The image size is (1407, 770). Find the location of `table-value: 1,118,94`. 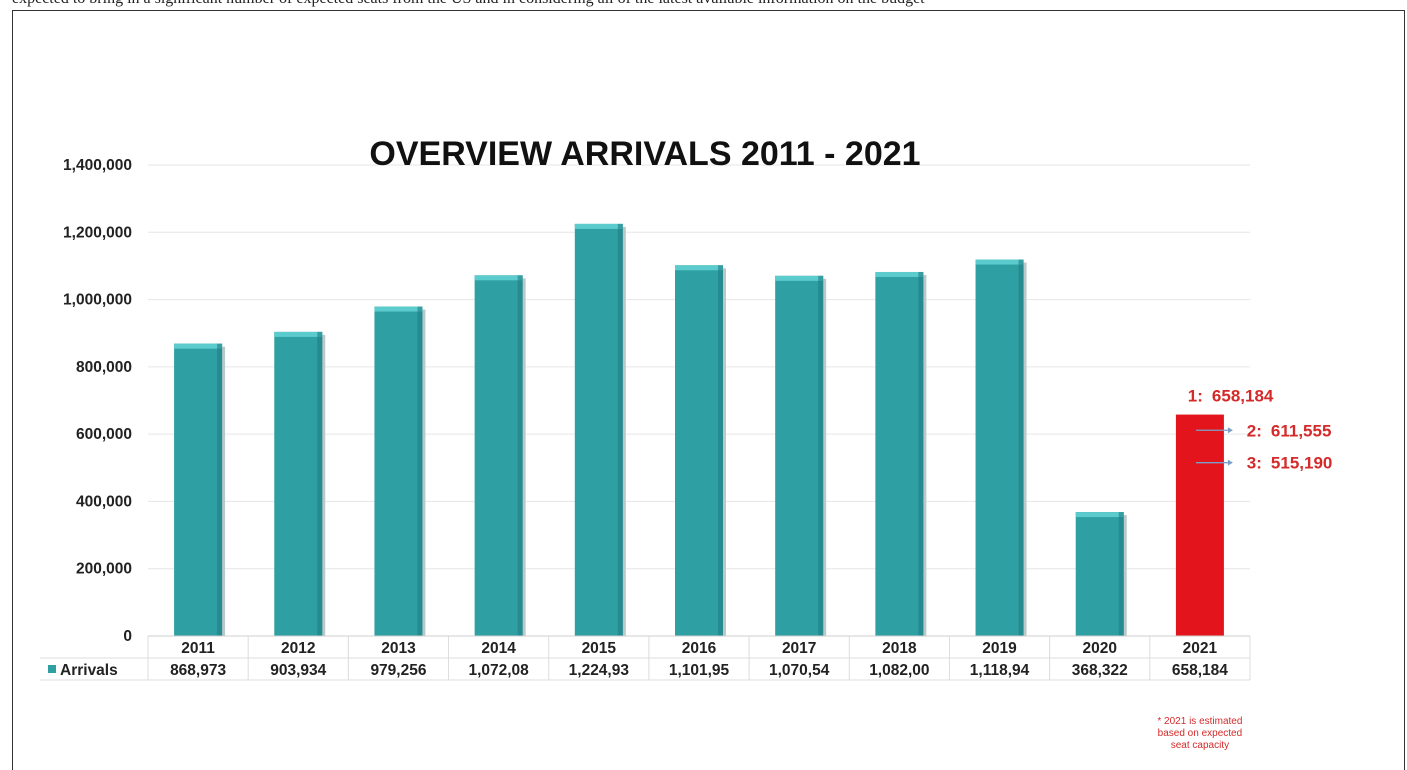

table-value: 1,118,94 is located at coordinates (1000, 670).